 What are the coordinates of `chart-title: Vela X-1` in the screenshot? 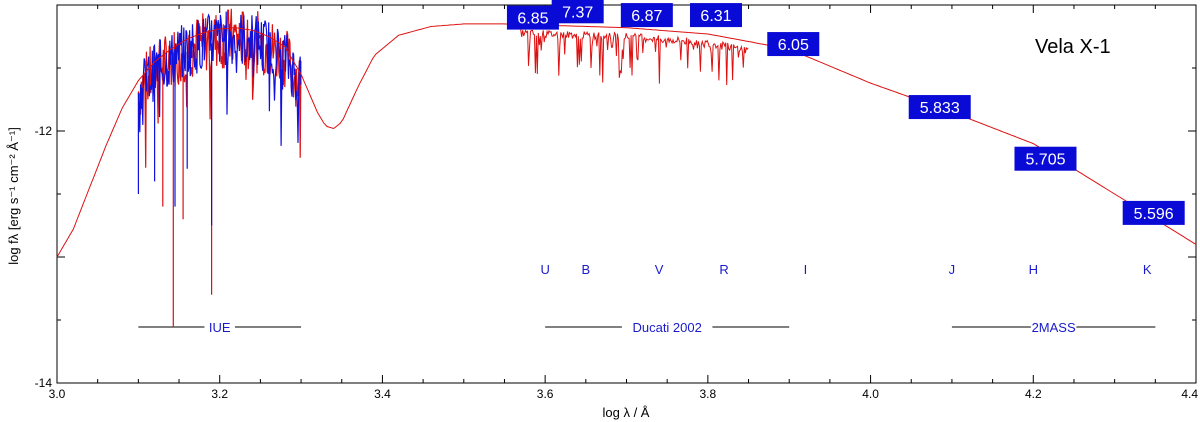 It's located at (1073, 47).